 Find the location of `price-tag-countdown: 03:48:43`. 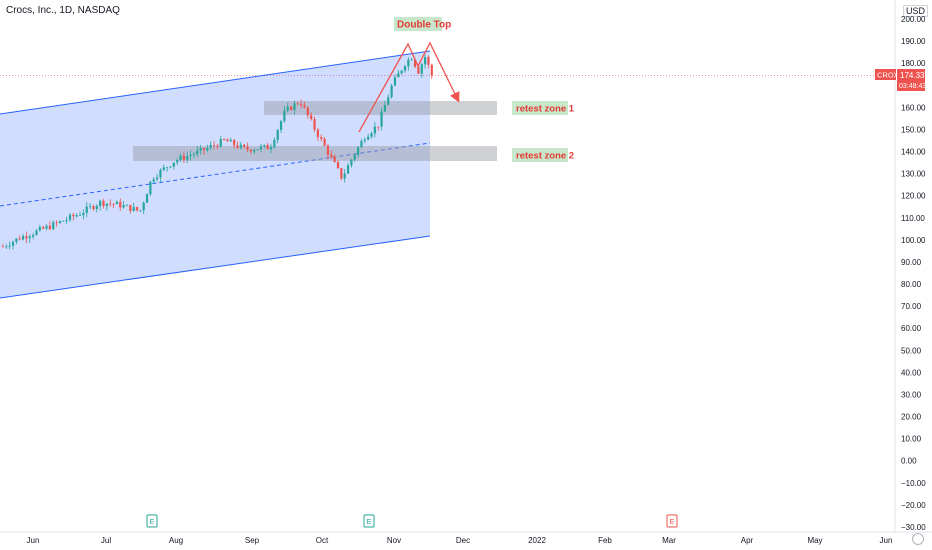

price-tag-countdown: 03:48:43 is located at coordinates (912, 86).